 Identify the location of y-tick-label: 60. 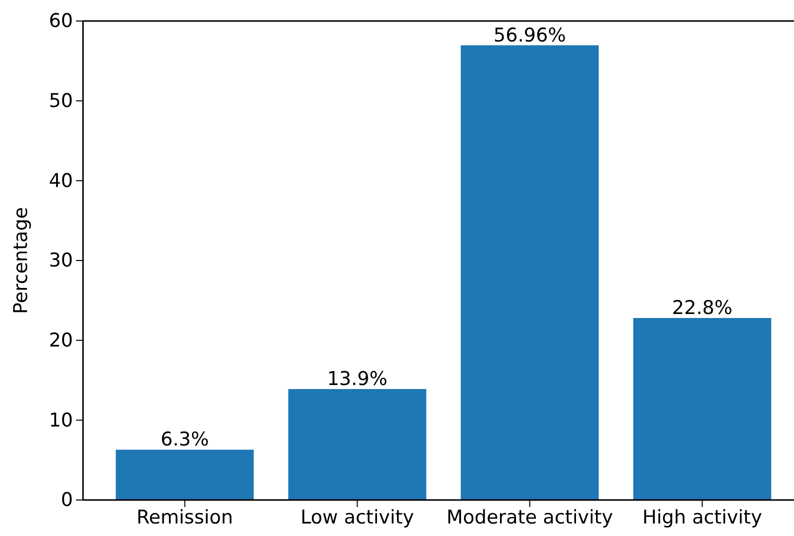
(60, 21).